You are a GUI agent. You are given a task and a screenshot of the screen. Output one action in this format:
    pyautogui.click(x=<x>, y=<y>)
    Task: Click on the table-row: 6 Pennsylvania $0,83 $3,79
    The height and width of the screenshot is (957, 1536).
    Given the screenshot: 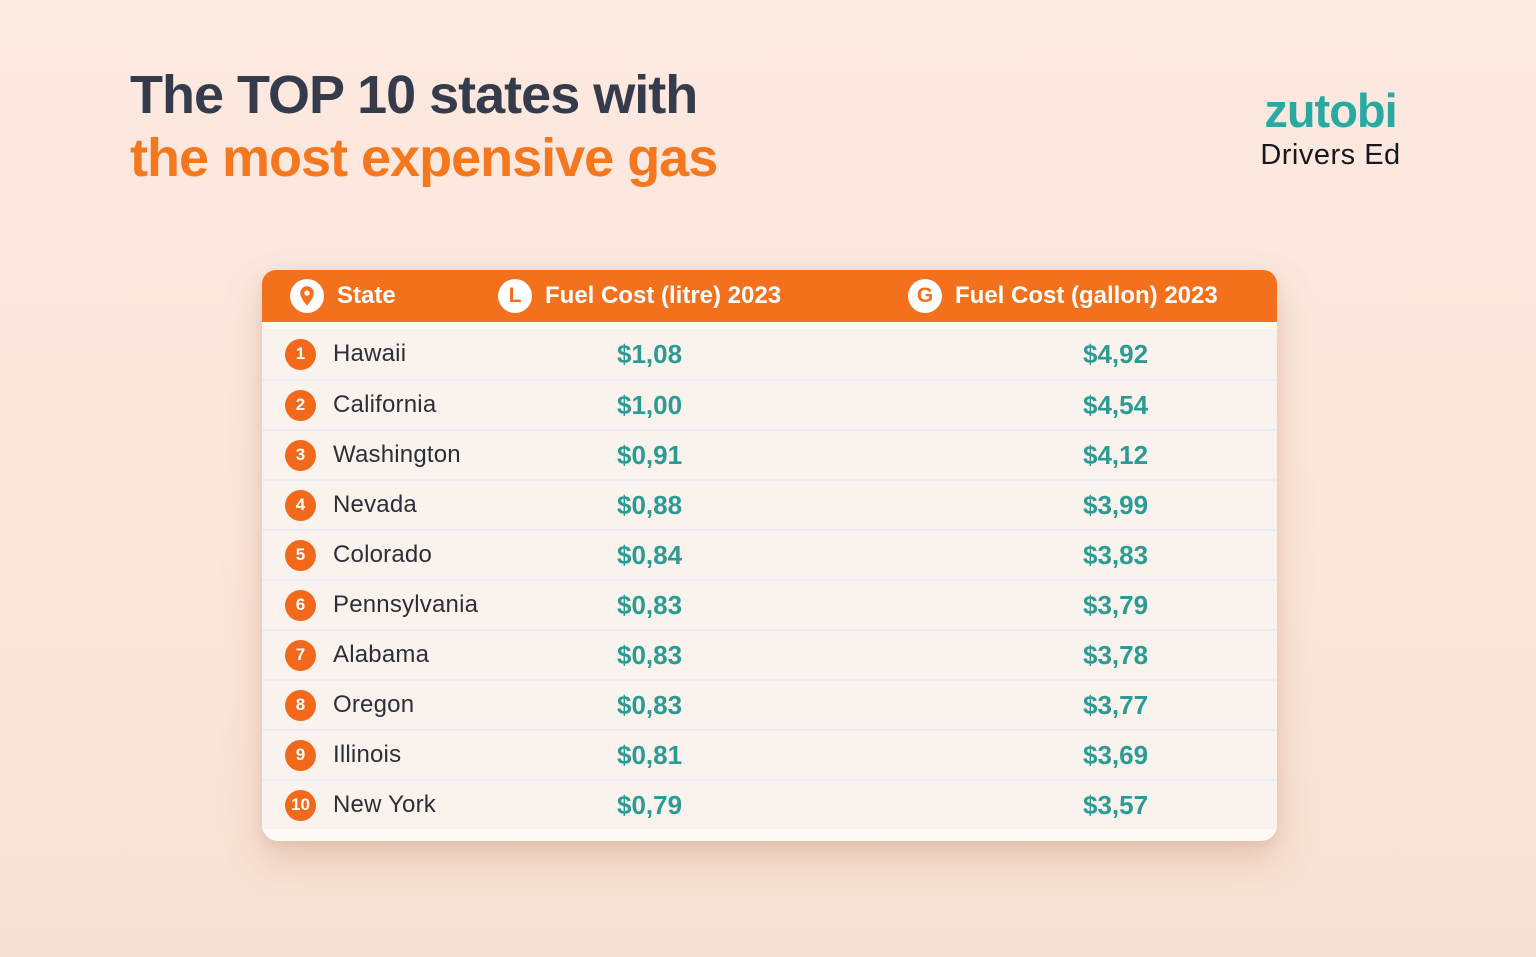 What is the action you would take?
    pyautogui.click(x=769, y=604)
    